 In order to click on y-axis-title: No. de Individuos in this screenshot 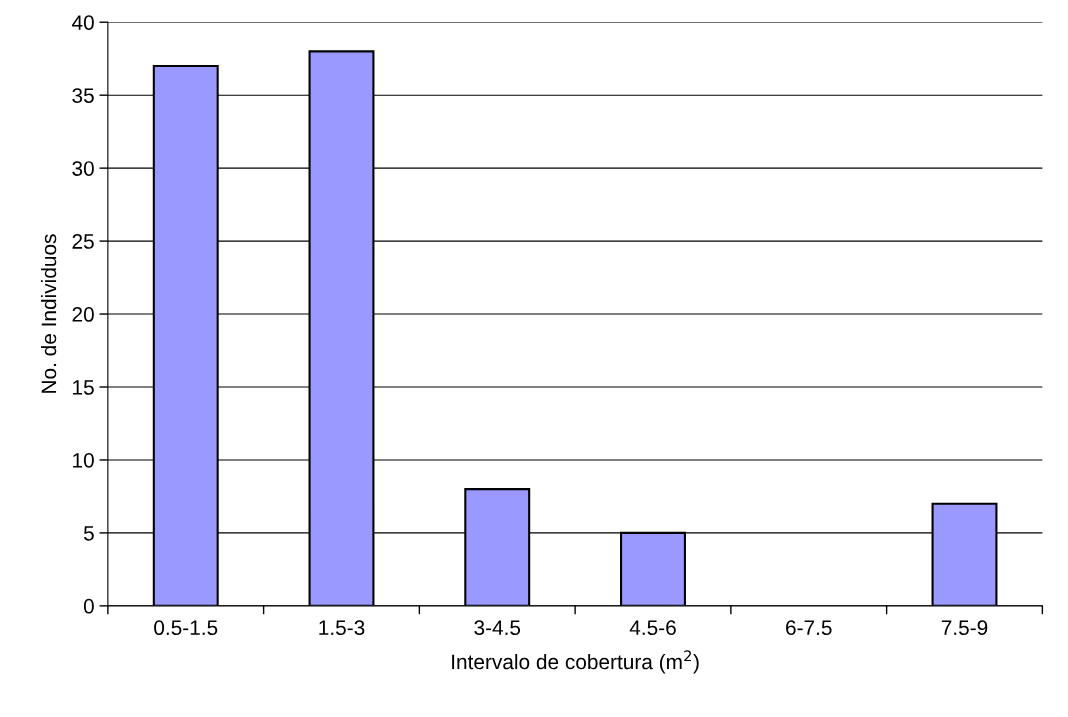, I will do `click(48, 313)`.